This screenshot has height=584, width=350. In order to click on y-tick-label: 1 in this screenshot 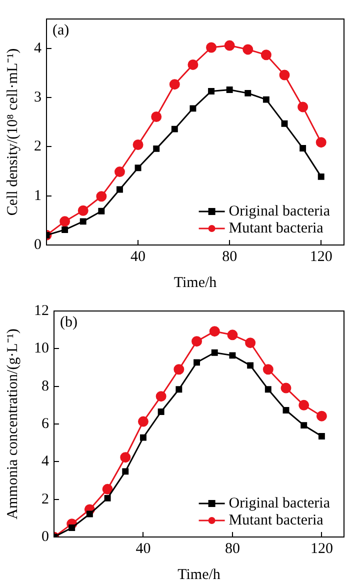, I will do `click(38, 196)`.